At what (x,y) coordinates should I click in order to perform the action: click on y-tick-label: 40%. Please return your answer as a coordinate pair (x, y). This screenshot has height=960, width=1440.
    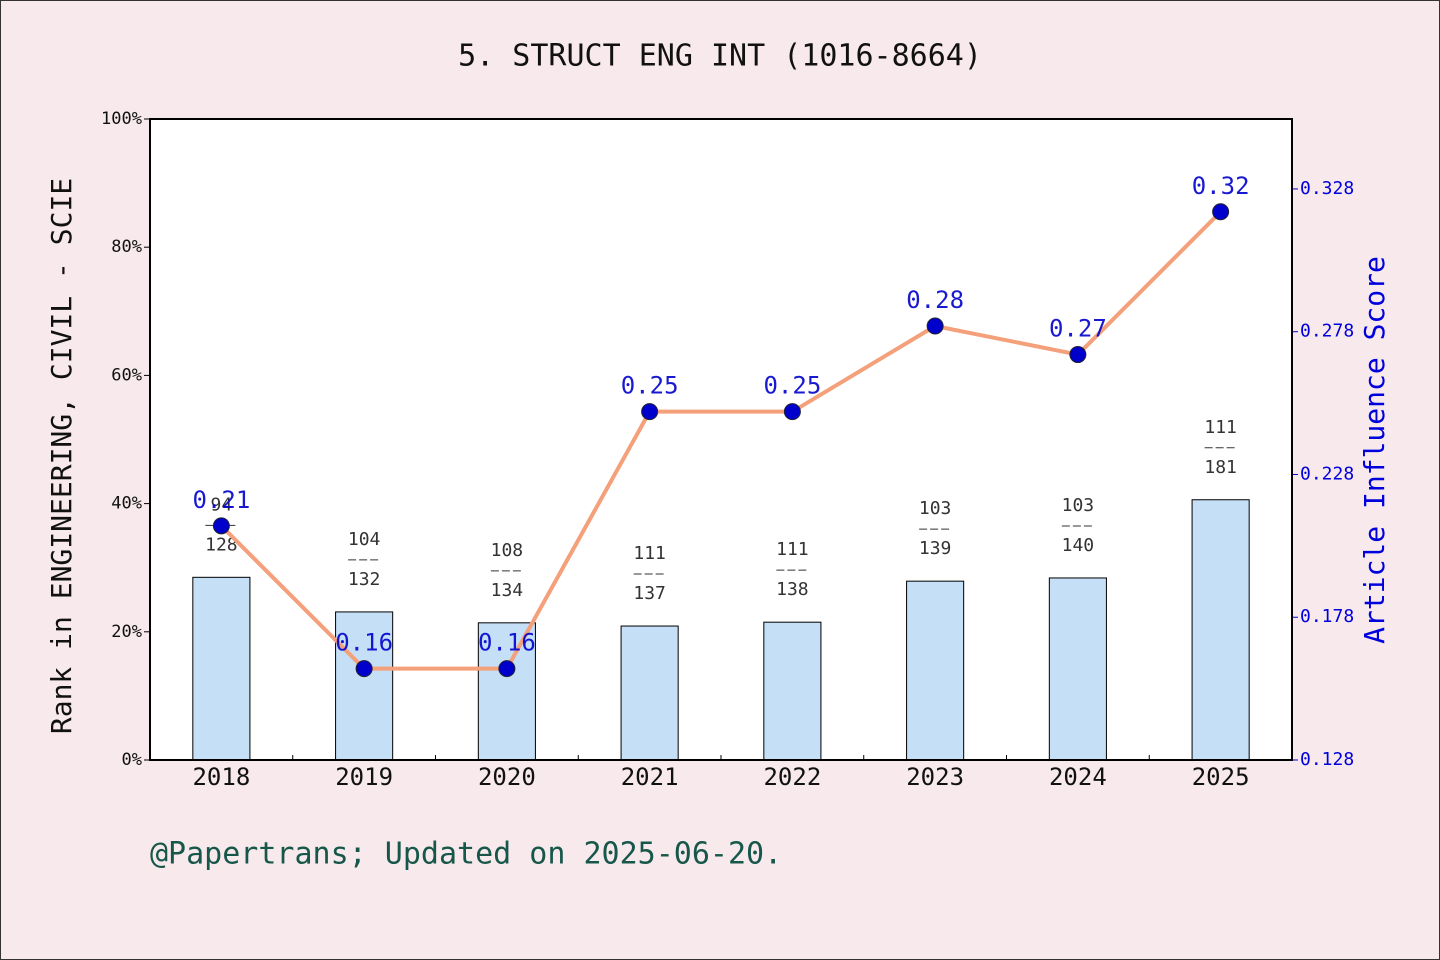
    Looking at the image, I should click on (126, 504).